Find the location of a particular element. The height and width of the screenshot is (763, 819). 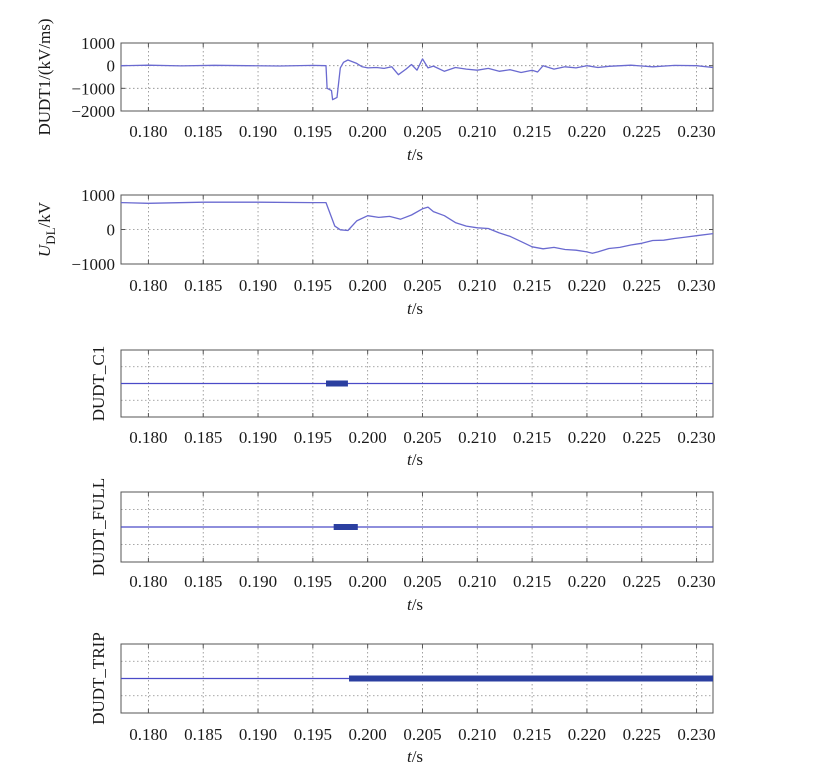

plot-frame is located at coordinates (417, 77).